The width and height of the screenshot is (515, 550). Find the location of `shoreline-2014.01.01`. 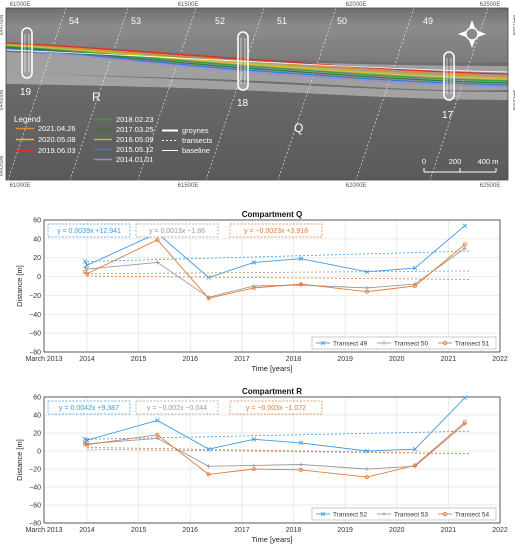

shoreline-2014.01.01 is located at coordinates (257, 68).